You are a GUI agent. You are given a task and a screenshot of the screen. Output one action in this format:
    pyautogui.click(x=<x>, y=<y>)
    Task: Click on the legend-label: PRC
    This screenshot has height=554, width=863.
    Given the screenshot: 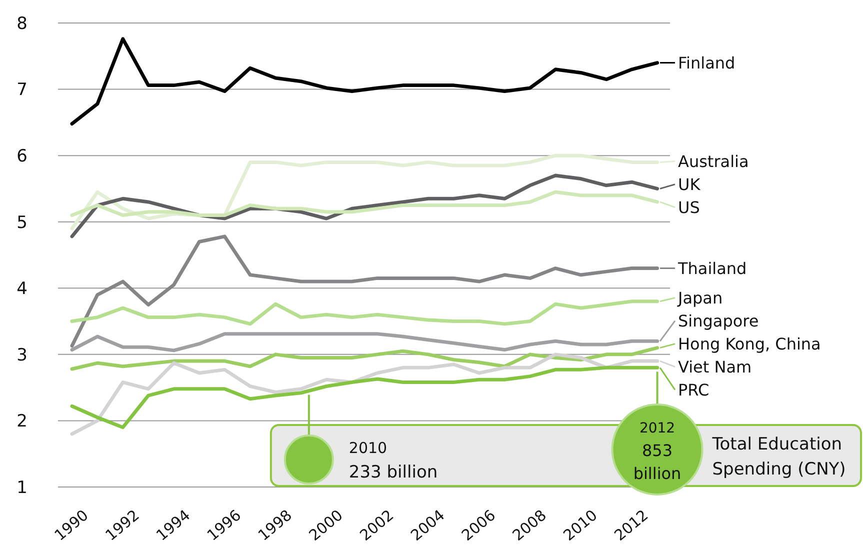 What is the action you would take?
    pyautogui.click(x=694, y=390)
    